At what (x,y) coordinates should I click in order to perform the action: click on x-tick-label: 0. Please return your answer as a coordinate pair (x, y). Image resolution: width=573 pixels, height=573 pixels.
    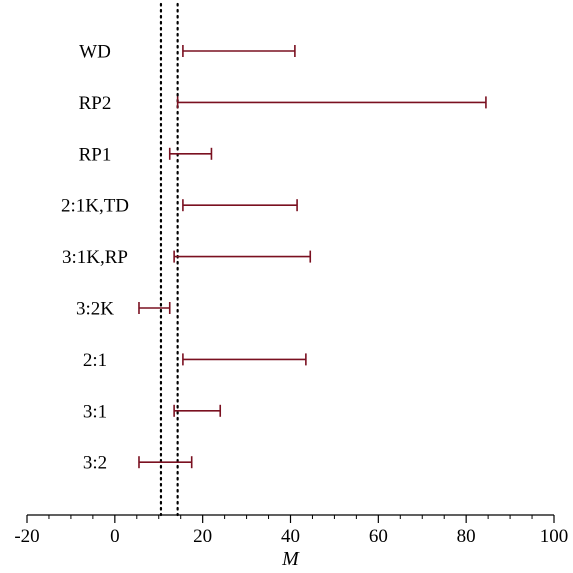
    Looking at the image, I should click on (115, 536).